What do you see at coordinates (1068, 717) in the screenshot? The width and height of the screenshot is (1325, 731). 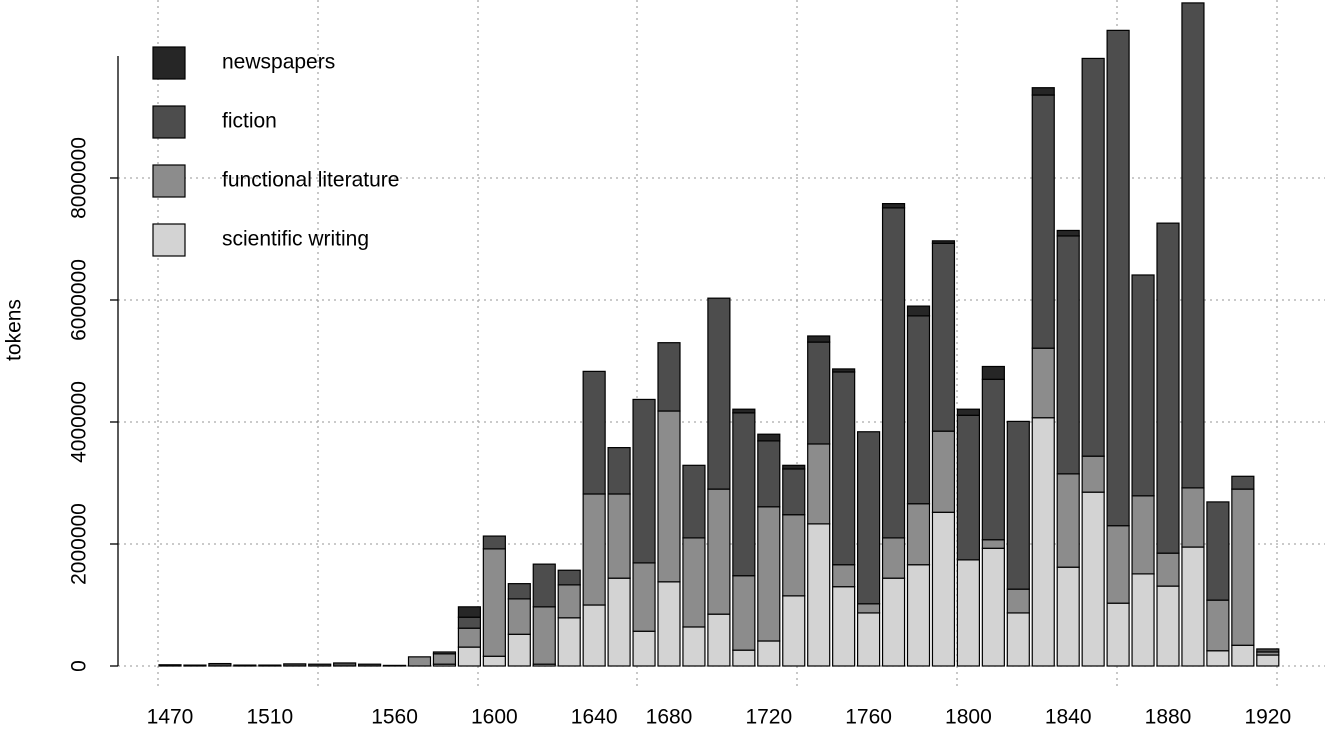 I see `x-tick-label: 1840` at bounding box center [1068, 717].